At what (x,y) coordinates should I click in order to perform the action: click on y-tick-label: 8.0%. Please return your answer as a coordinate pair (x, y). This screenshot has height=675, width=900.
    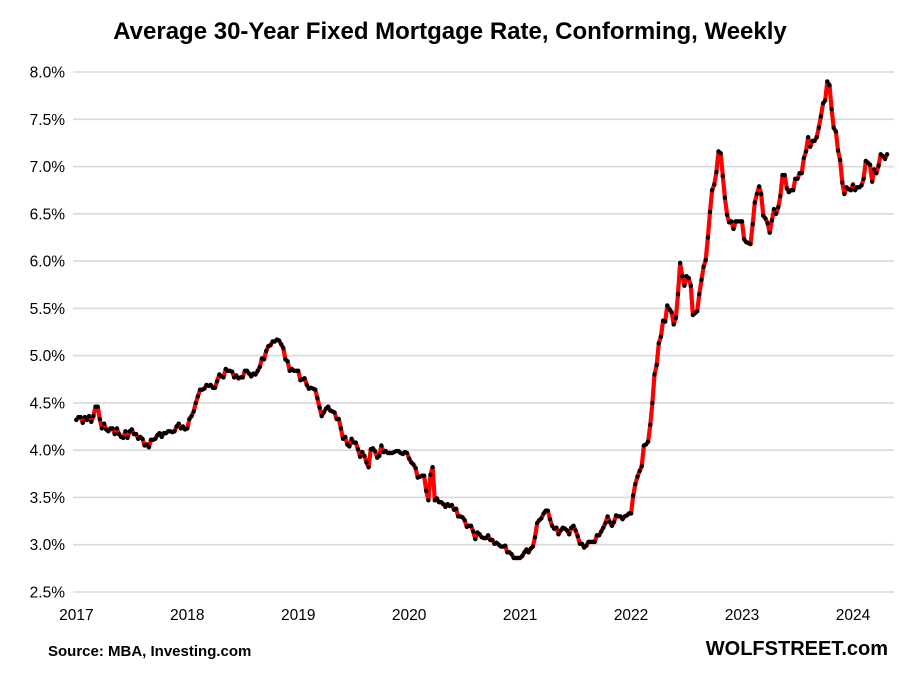
    Looking at the image, I should click on (48, 73).